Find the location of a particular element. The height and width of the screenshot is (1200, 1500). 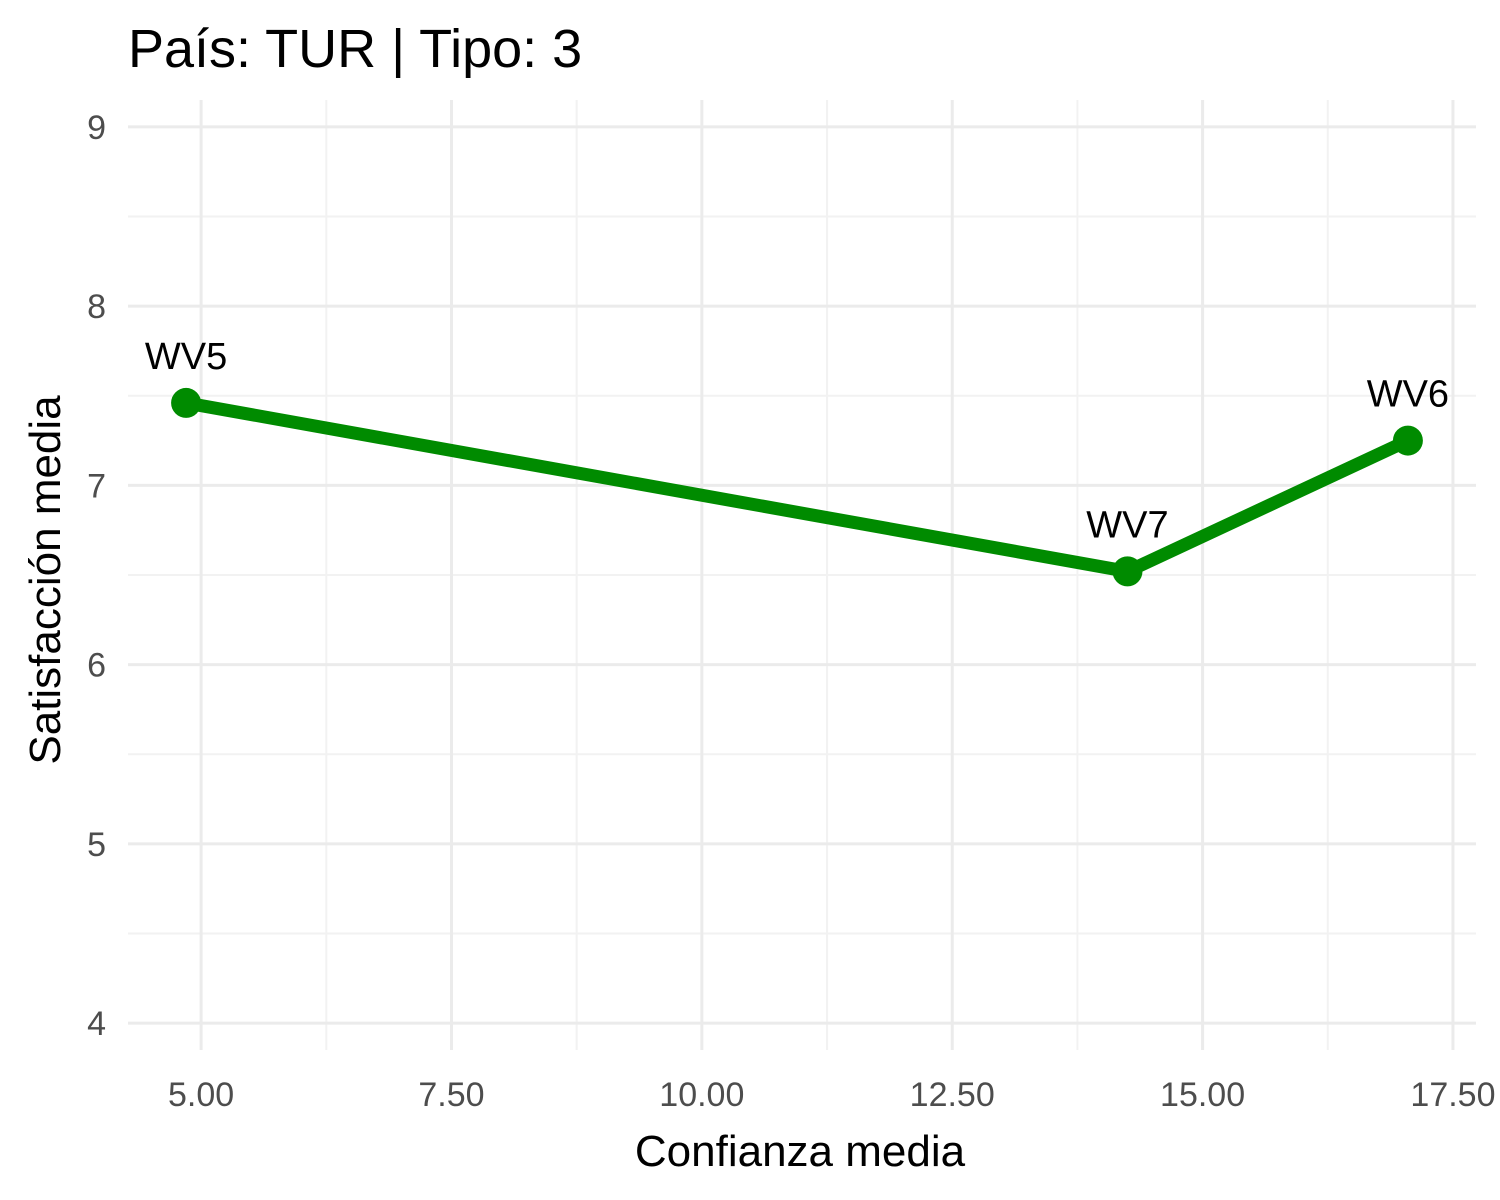

y-tick-label: 9 is located at coordinates (96, 128).